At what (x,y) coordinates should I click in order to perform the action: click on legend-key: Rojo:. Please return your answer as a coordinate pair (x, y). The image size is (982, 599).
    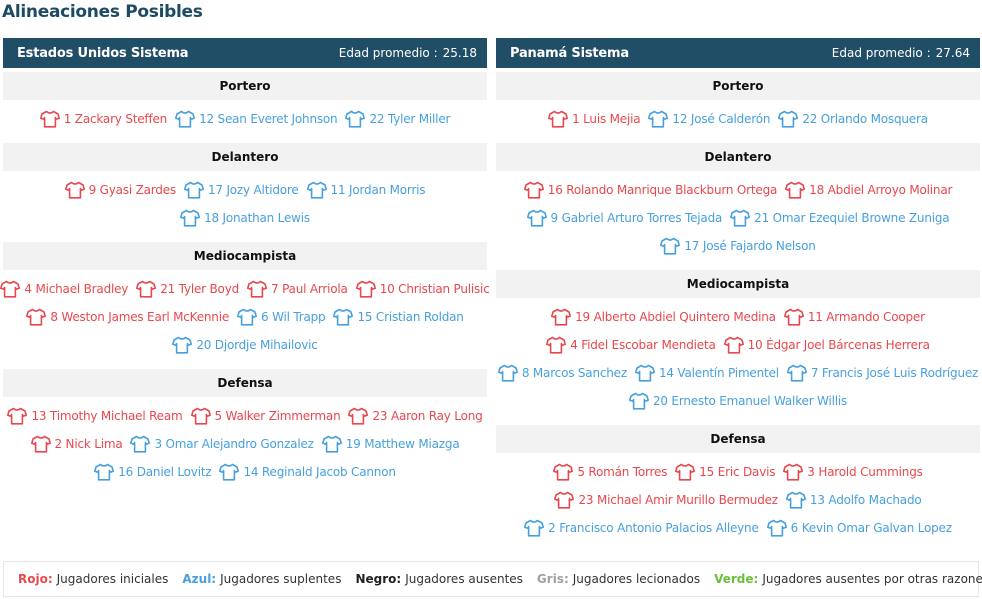
    Looking at the image, I should click on (35, 579).